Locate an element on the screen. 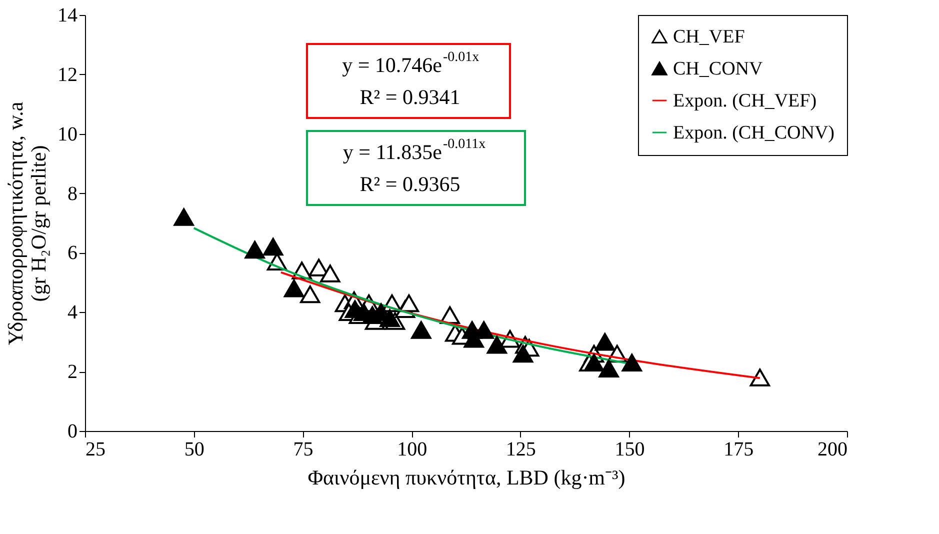  y-tick-label: 4 is located at coordinates (73, 313).